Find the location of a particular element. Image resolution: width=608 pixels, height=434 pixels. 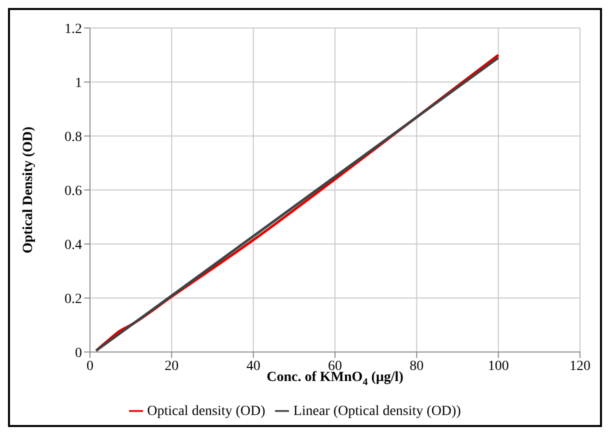

y-tick-label: 0.8 is located at coordinates (73, 137).